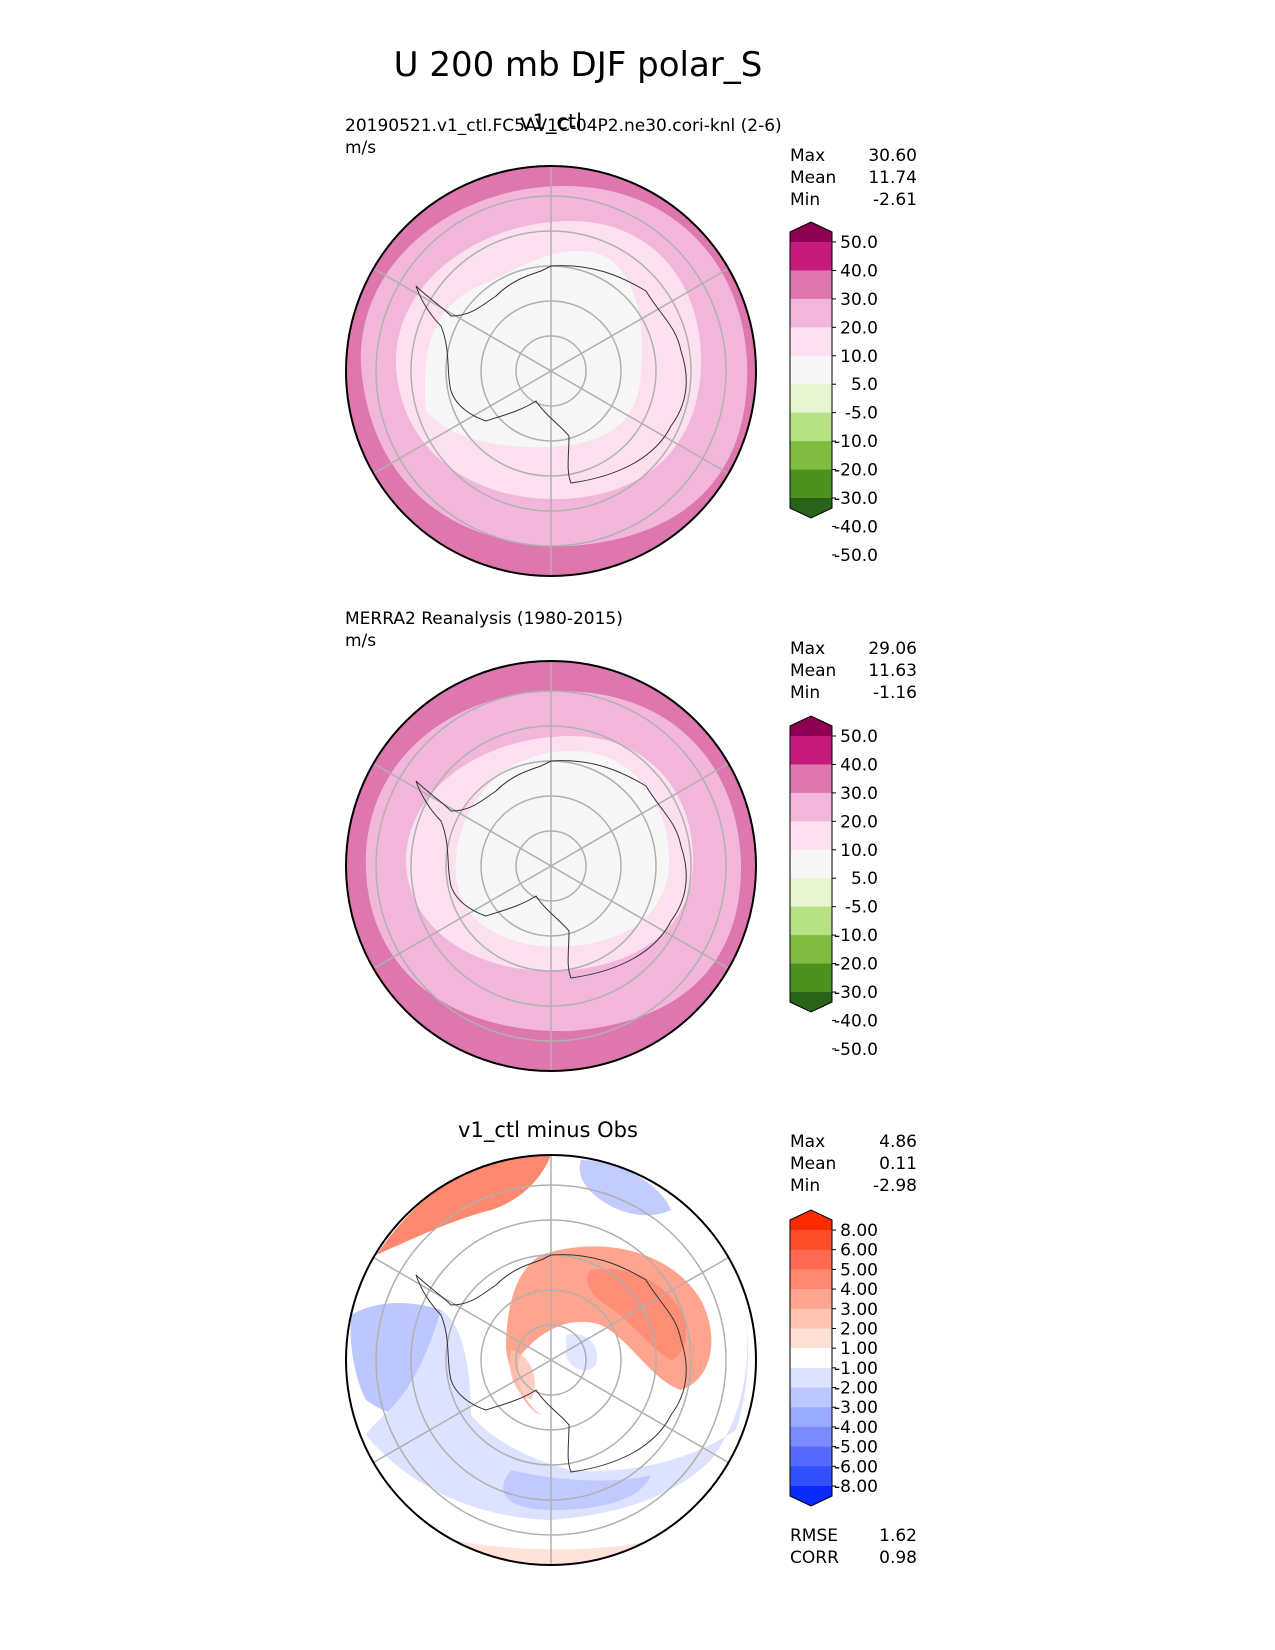  What do you see at coordinates (859, 1251) in the screenshot?
I see `colorbar-tick-label: 6.00` at bounding box center [859, 1251].